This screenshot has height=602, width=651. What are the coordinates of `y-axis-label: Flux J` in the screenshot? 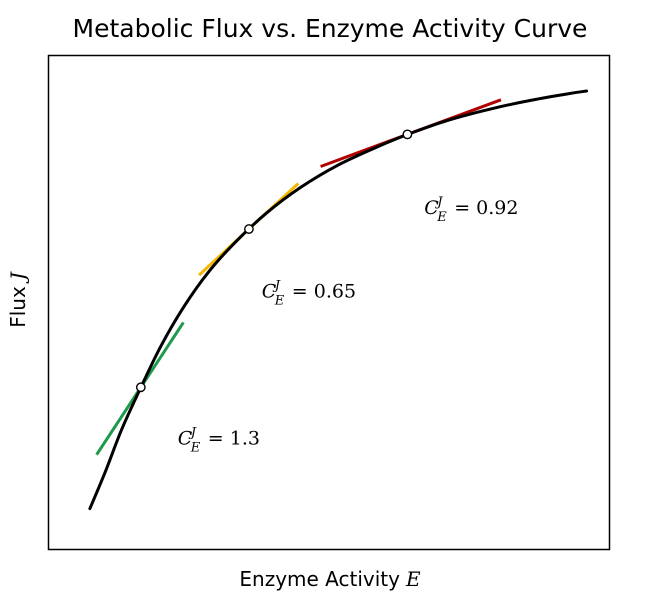 It's located at (18, 299).